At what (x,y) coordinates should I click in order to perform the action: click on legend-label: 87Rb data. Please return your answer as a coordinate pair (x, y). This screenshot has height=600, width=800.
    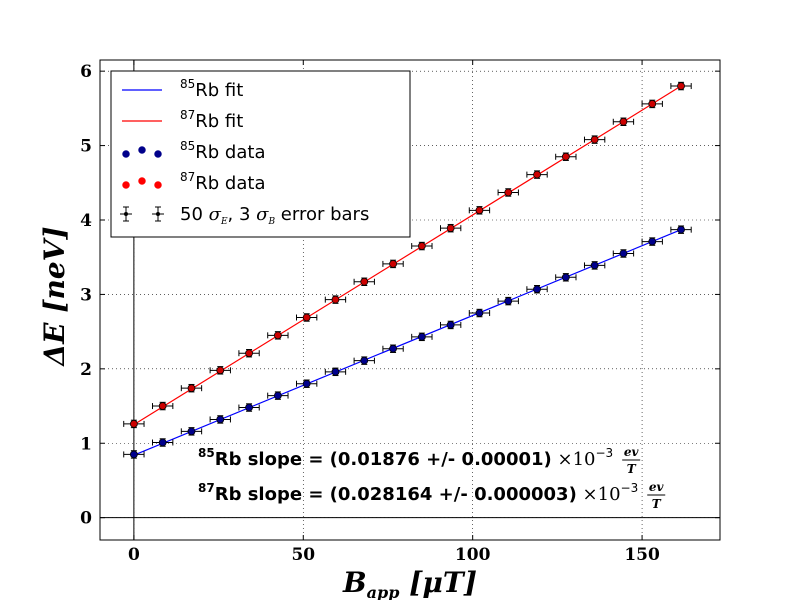
    Looking at the image, I should click on (222, 182).